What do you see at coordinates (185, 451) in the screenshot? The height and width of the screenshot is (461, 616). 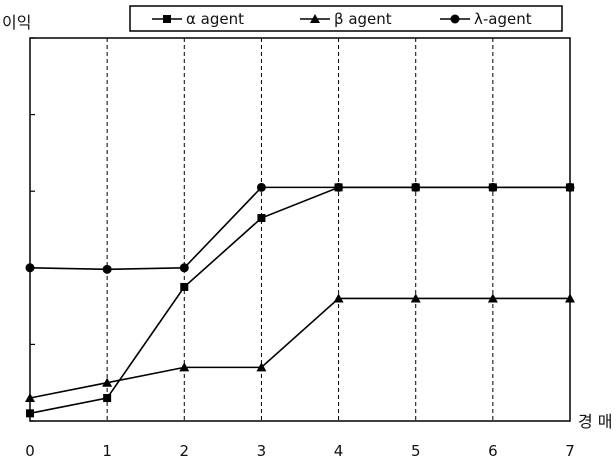 I see `x-tick-label: 2` at bounding box center [185, 451].